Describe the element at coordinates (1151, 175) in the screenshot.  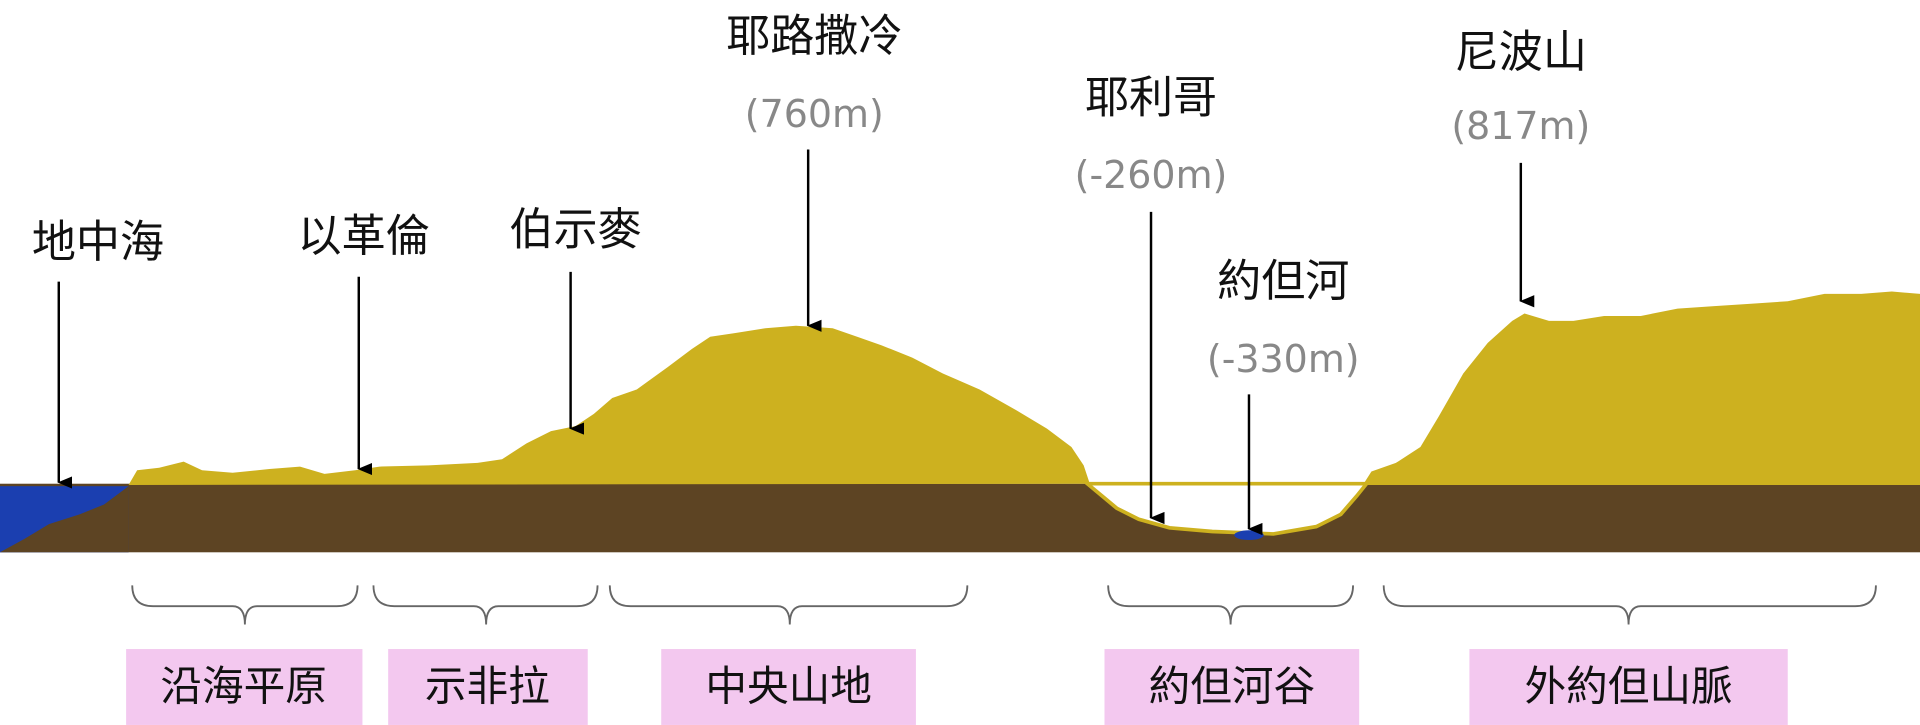
I see `place-elevation: (-260m)` at that location.